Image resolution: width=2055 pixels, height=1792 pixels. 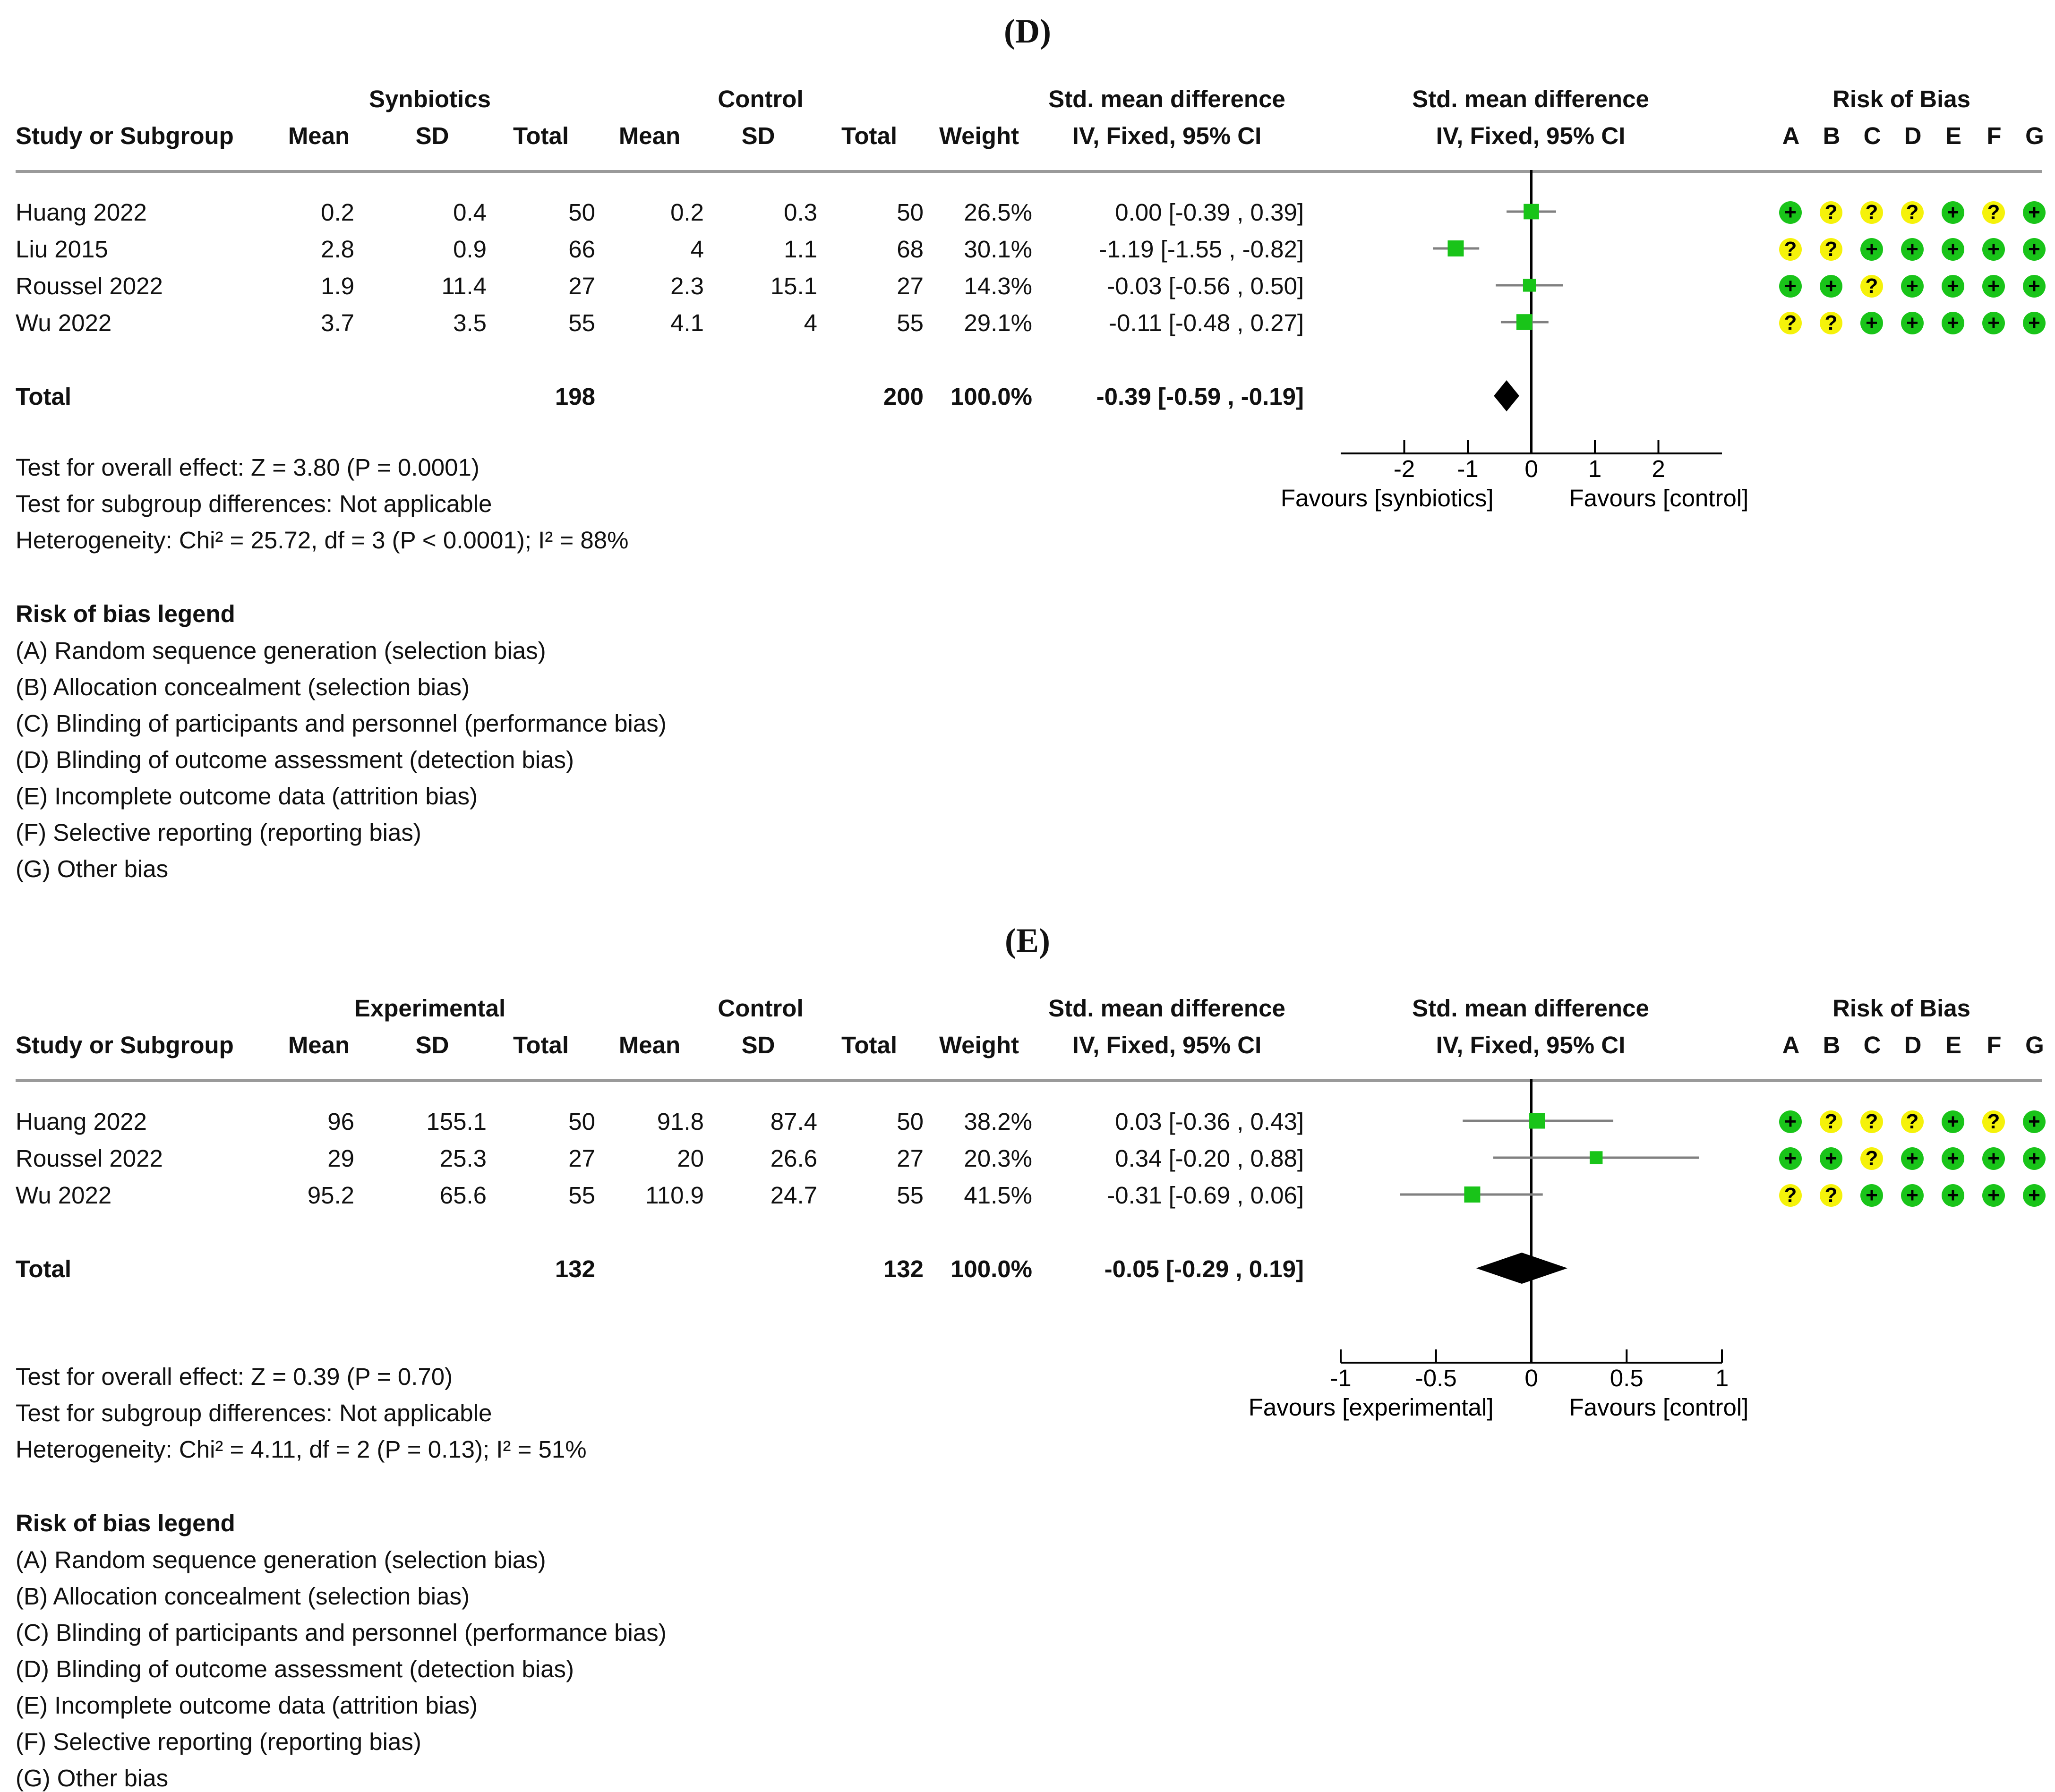 What do you see at coordinates (998, 286) in the screenshot?
I see `cell-weight: 14.3%` at bounding box center [998, 286].